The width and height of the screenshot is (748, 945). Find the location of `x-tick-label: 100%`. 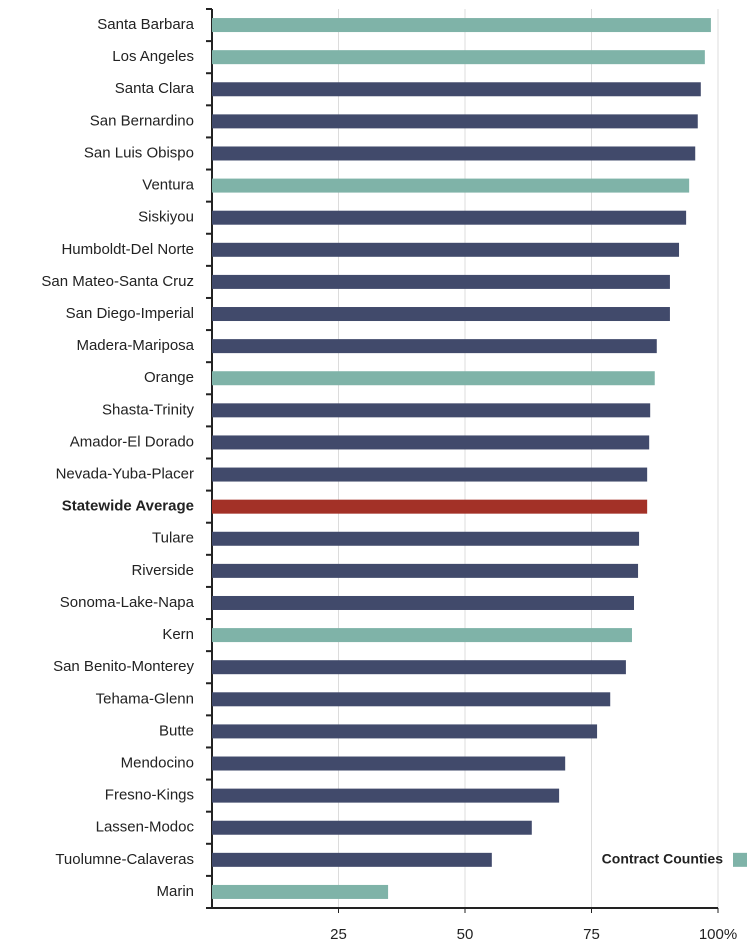

x-tick-label: 100% is located at coordinates (718, 934).